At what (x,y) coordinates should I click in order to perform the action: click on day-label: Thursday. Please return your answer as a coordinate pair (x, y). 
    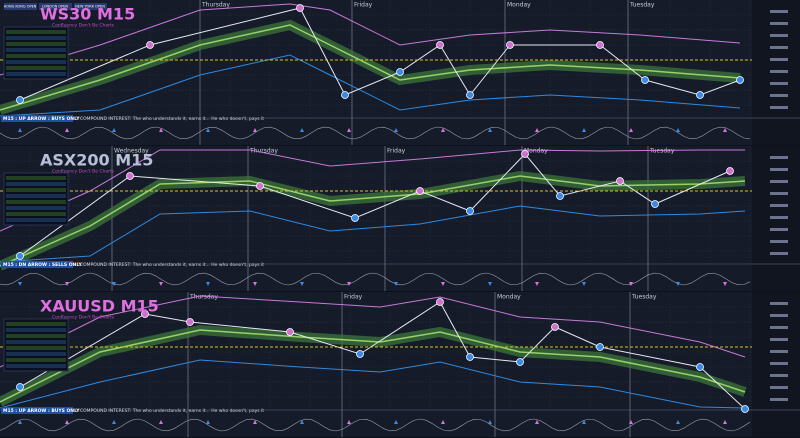
    Looking at the image, I should click on (263, 151).